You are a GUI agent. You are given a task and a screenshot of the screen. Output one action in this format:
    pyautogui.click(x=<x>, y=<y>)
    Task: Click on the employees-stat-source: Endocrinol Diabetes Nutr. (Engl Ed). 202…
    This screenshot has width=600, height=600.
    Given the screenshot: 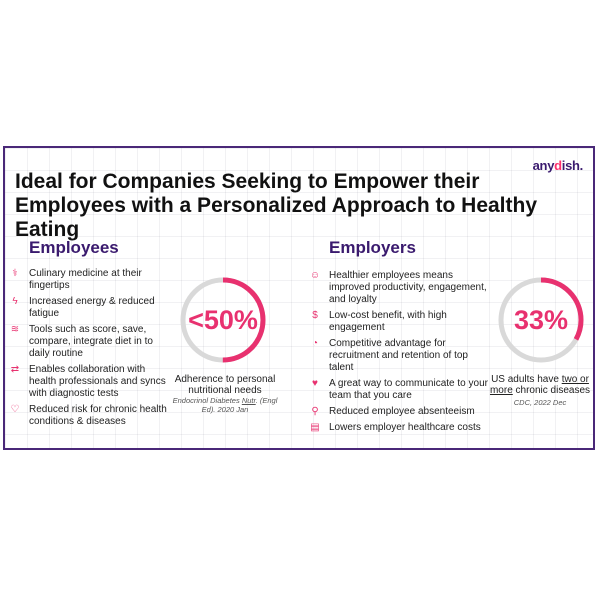 What is the action you would take?
    pyautogui.click(x=225, y=405)
    